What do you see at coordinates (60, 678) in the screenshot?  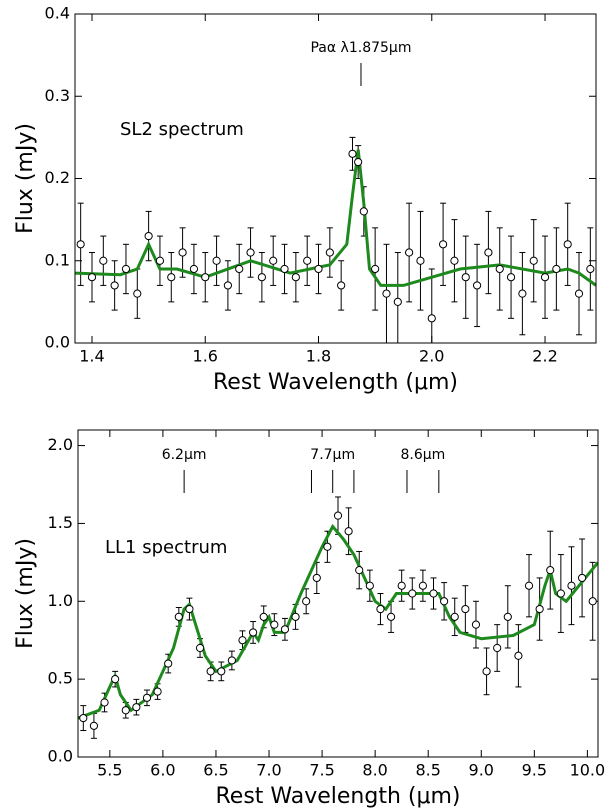 I see `y-tick-label: 0.5` at bounding box center [60, 678].